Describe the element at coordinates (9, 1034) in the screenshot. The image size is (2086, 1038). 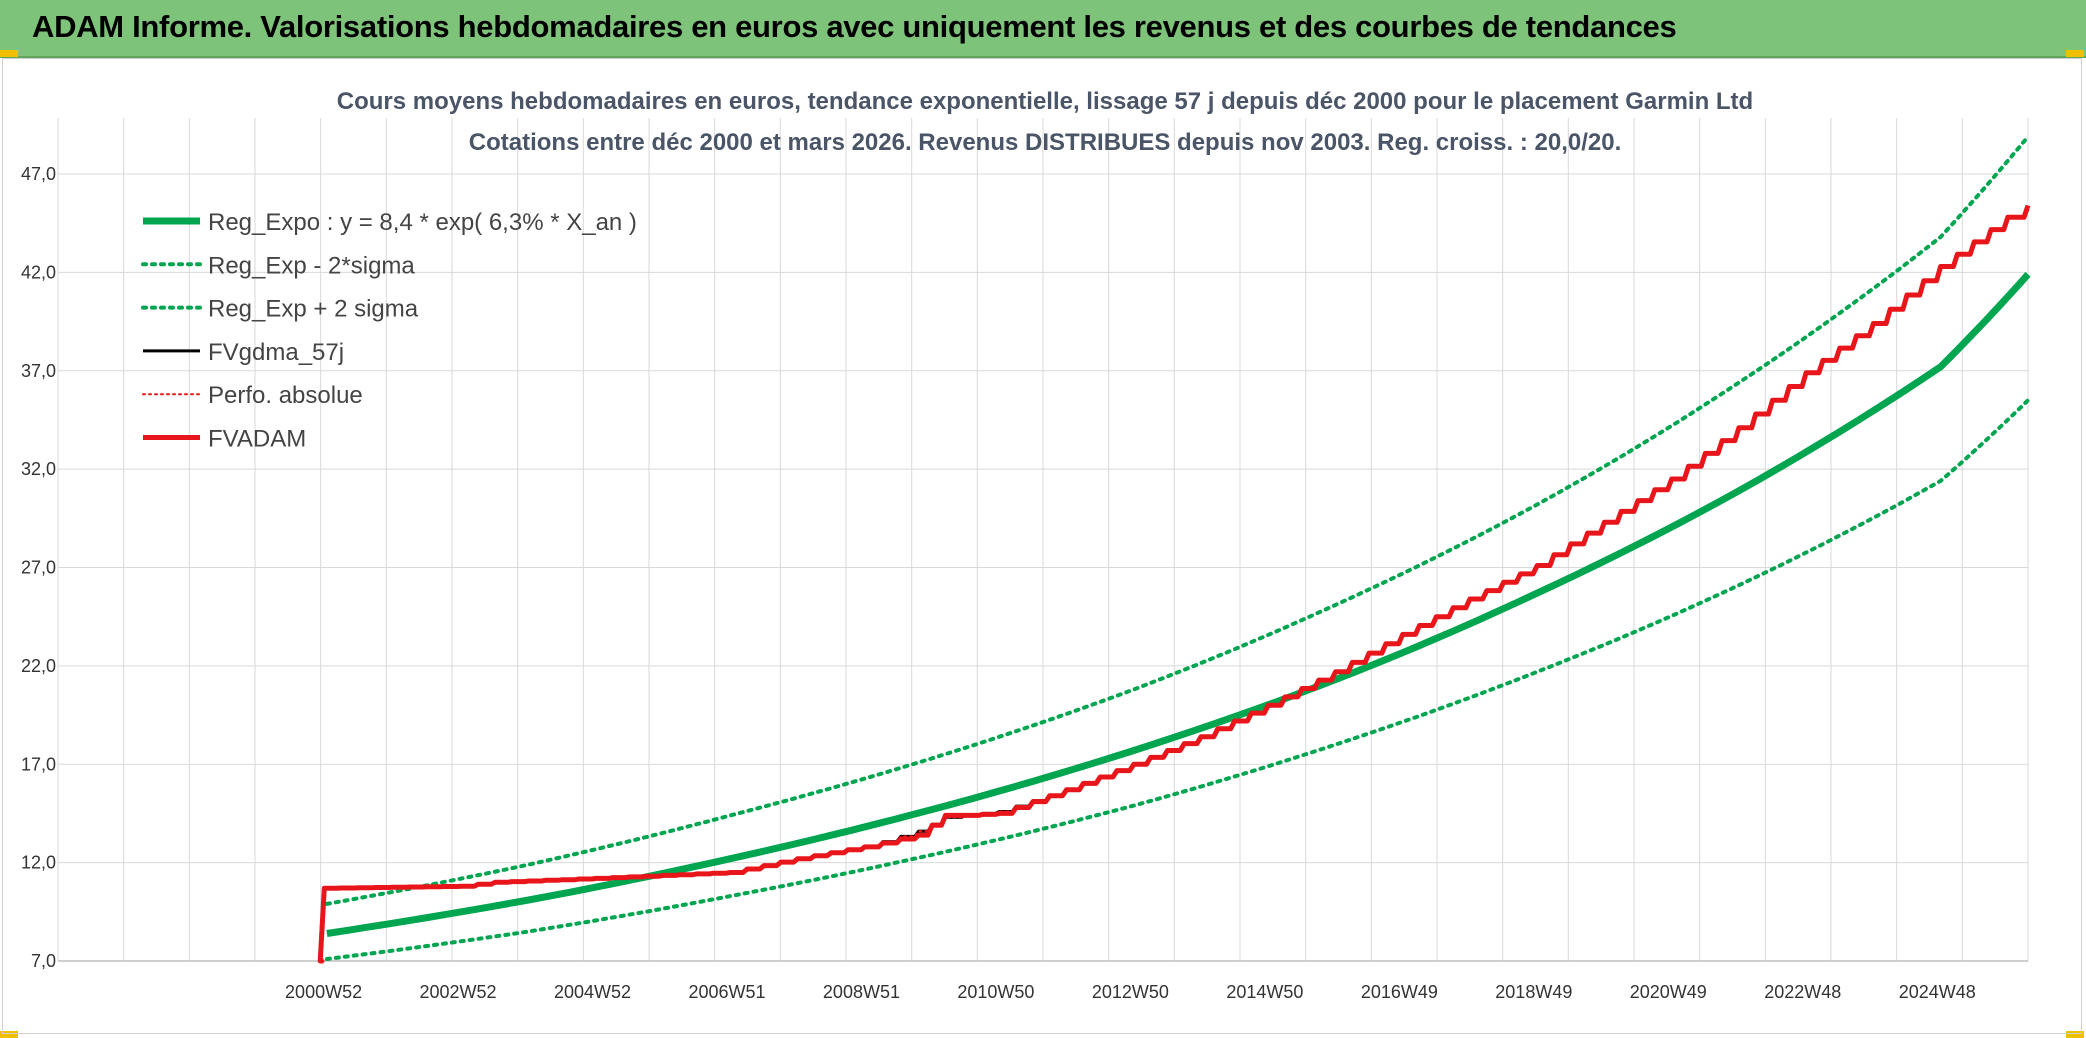
I see `corner-marker-bottom-left` at that location.